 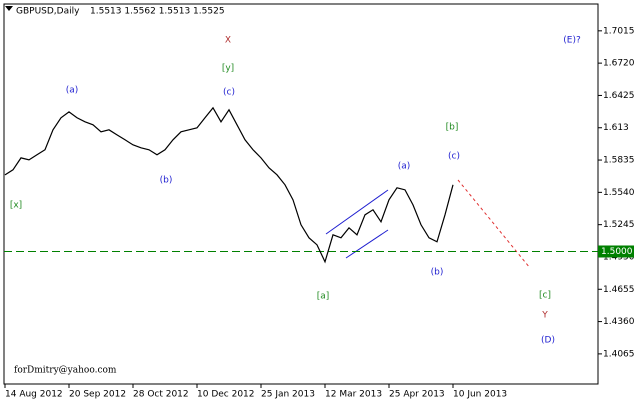 I want to click on y-tick-label: 1.5835, so click(x=619, y=161).